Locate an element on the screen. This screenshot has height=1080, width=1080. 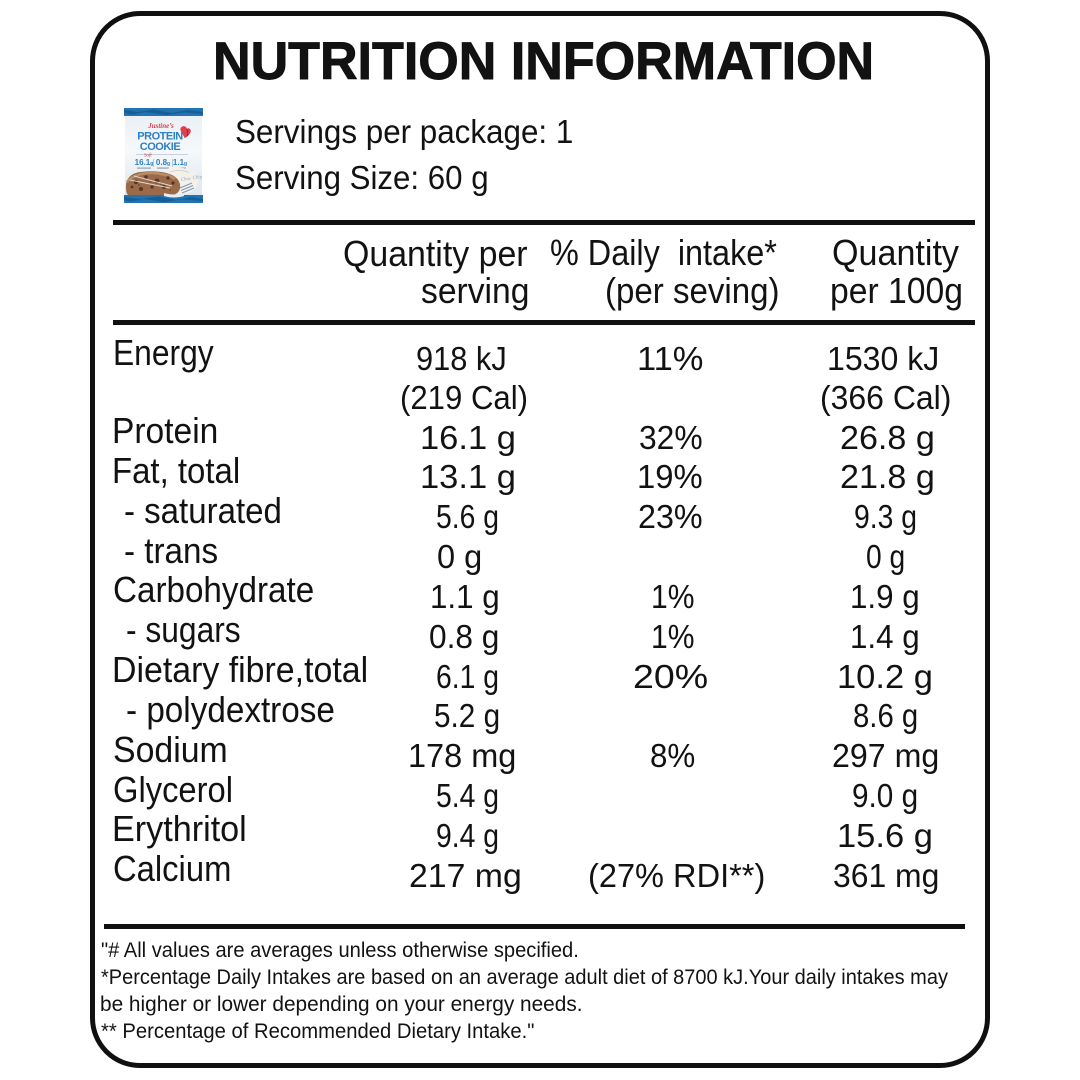
svg-text: COOKIE is located at coordinates (160, 147).